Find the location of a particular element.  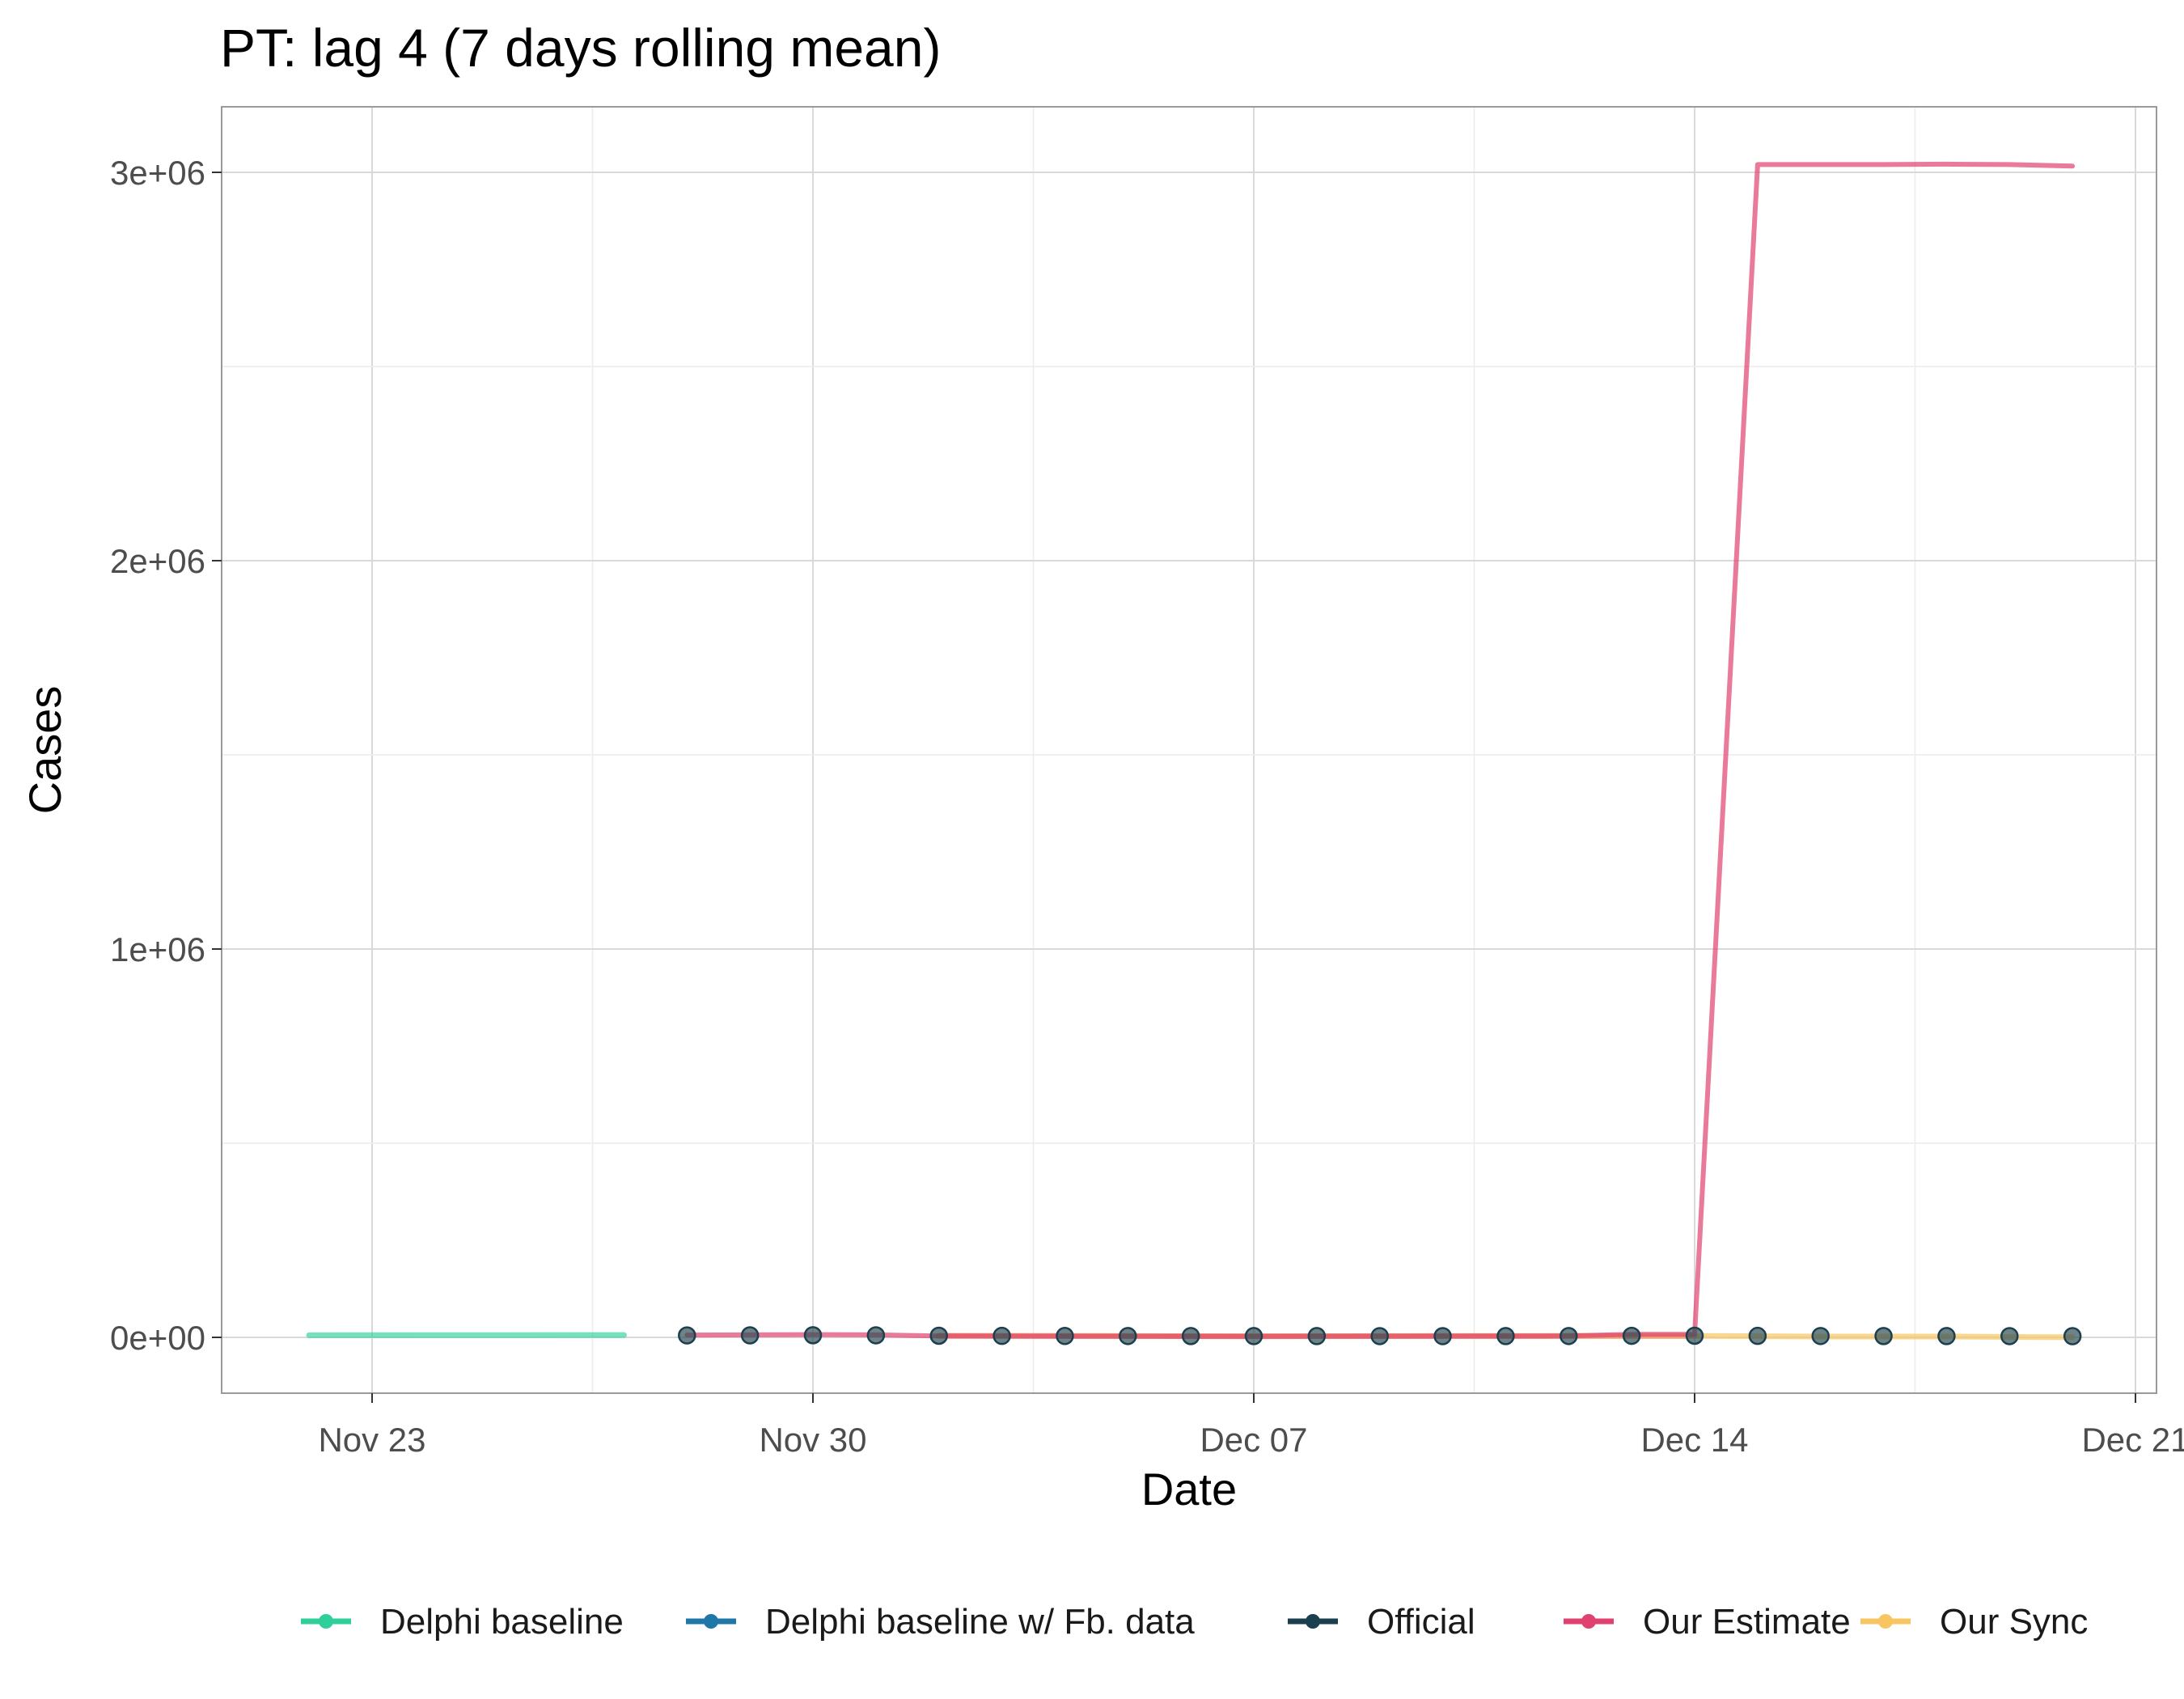

x-axis-title: Date is located at coordinates (1189, 1489).